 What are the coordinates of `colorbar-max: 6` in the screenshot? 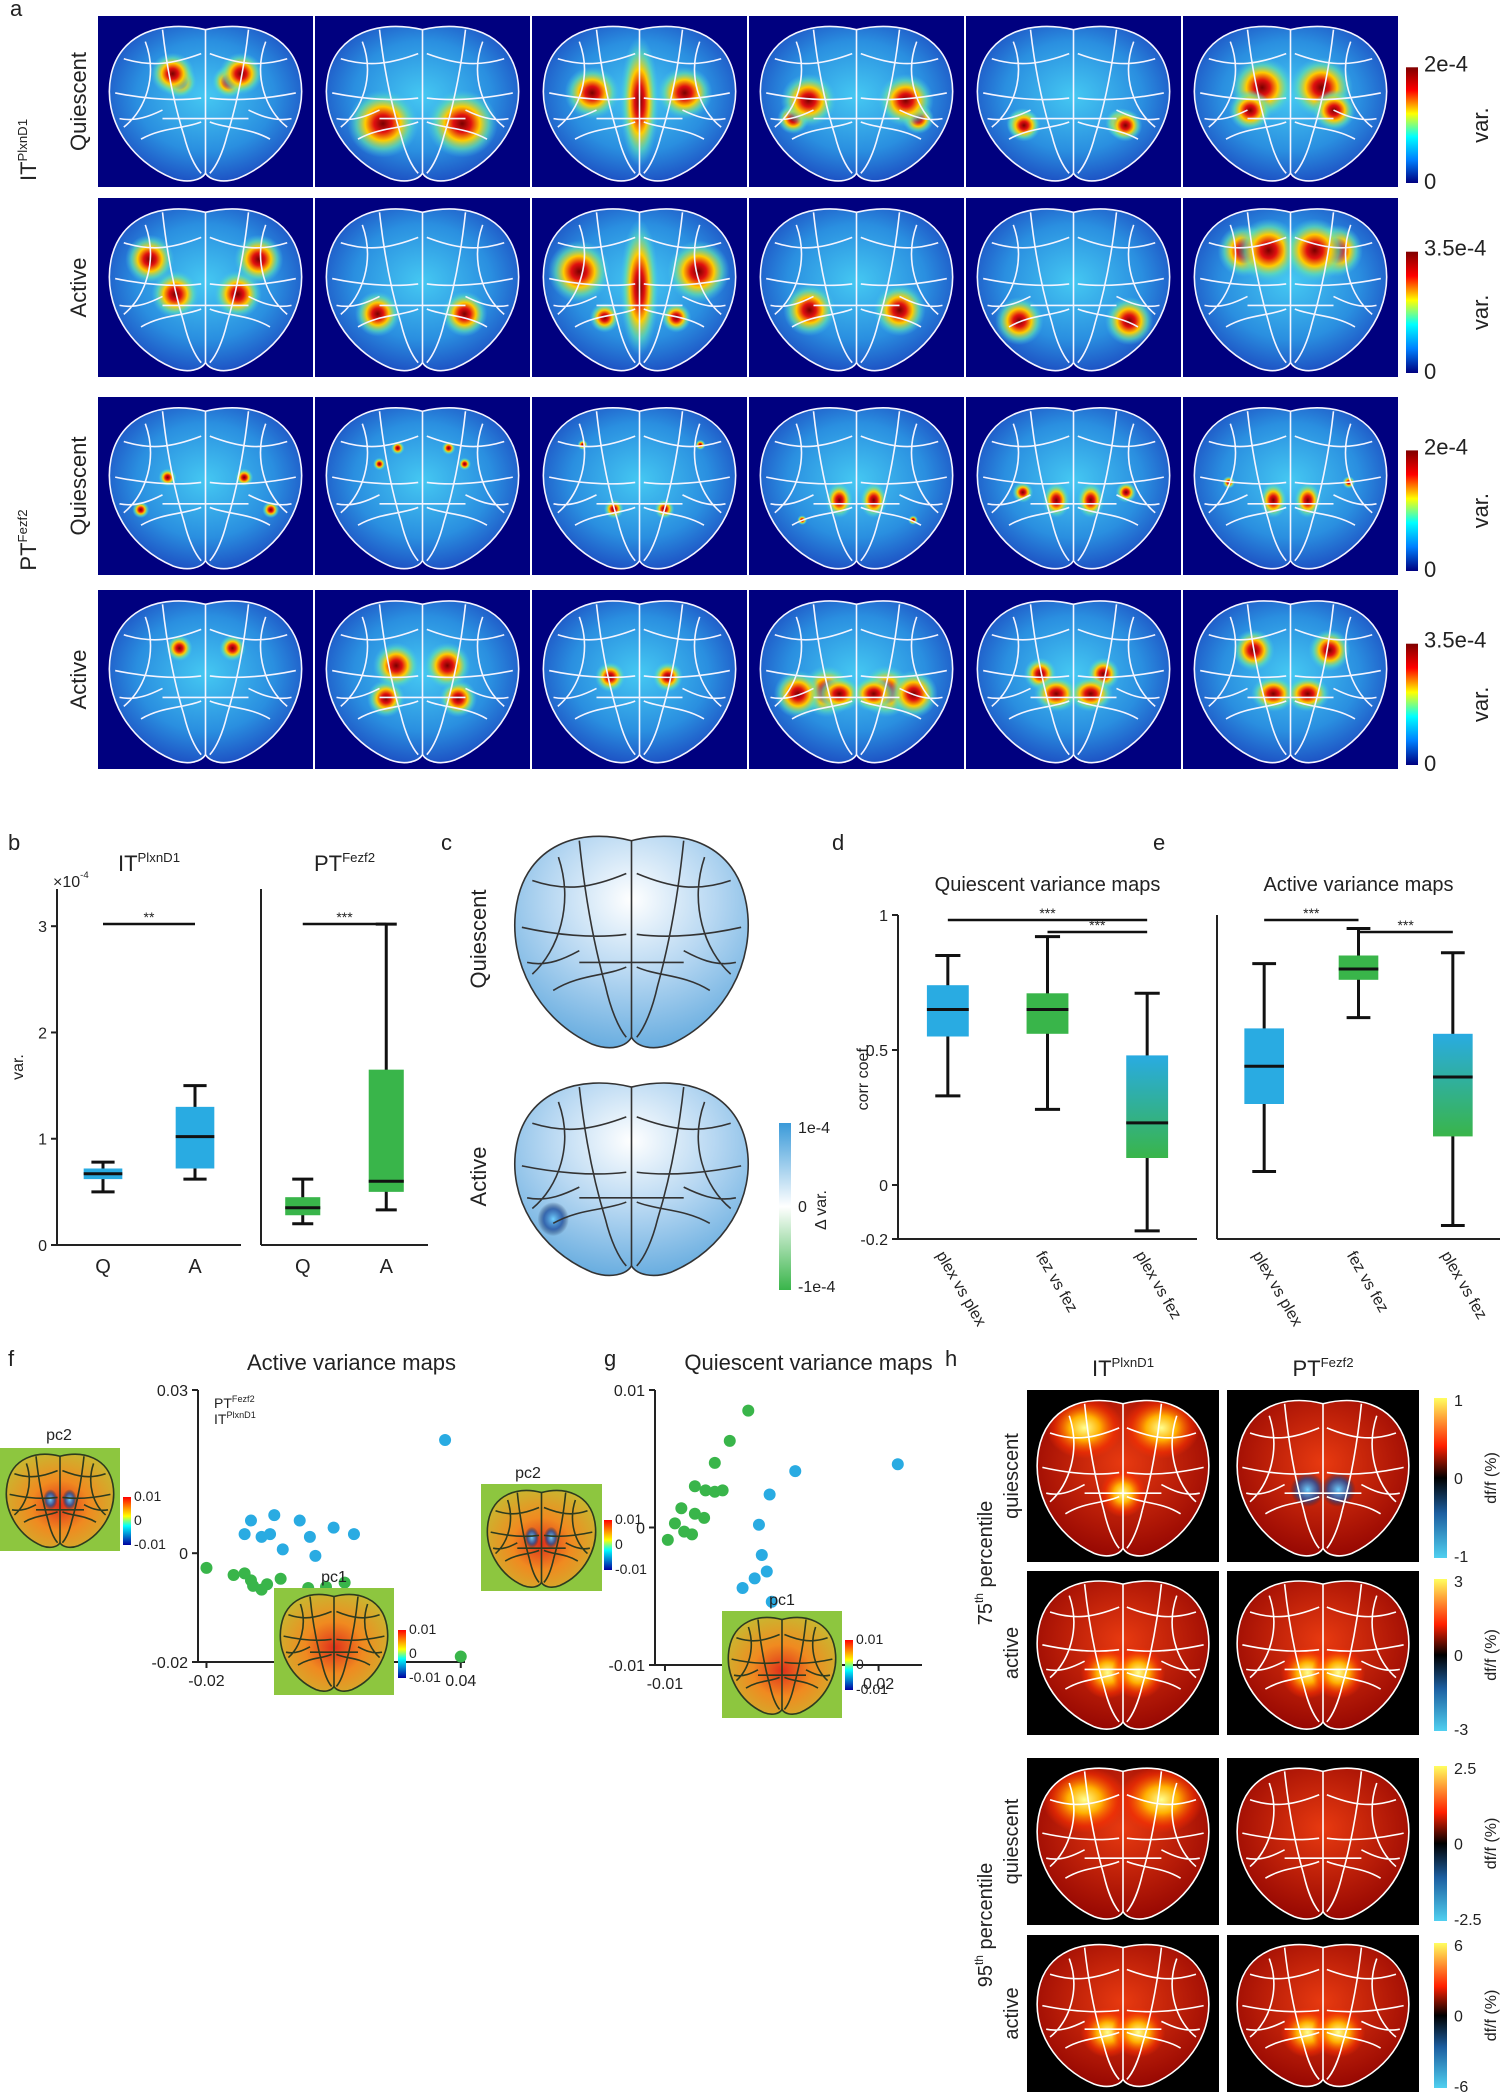 It's located at (1458, 1946).